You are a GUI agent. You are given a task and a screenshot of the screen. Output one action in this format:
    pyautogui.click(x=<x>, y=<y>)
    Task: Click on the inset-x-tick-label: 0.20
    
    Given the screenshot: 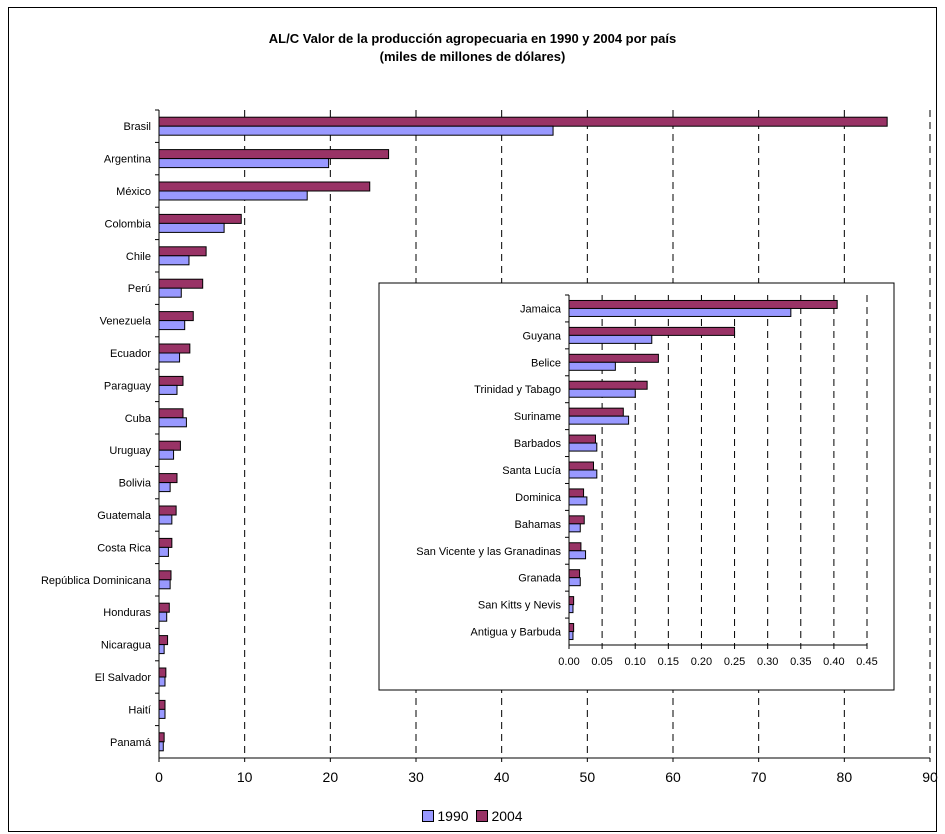 What is the action you would take?
    pyautogui.click(x=701, y=662)
    